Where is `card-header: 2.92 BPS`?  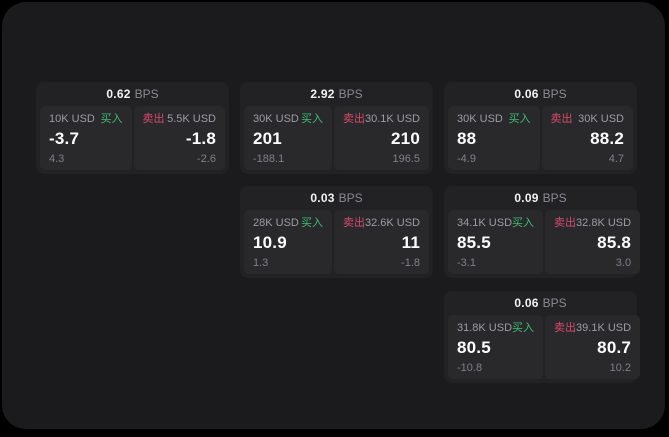 card-header: 2.92 BPS is located at coordinates (336, 94).